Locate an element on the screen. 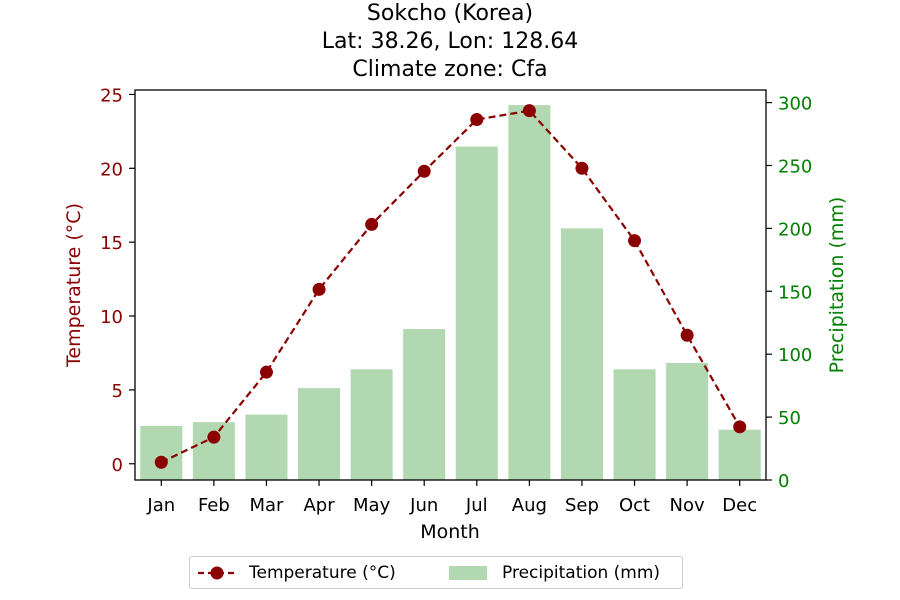 The width and height of the screenshot is (900, 600). y-right-tick-label: 150 is located at coordinates (795, 292).